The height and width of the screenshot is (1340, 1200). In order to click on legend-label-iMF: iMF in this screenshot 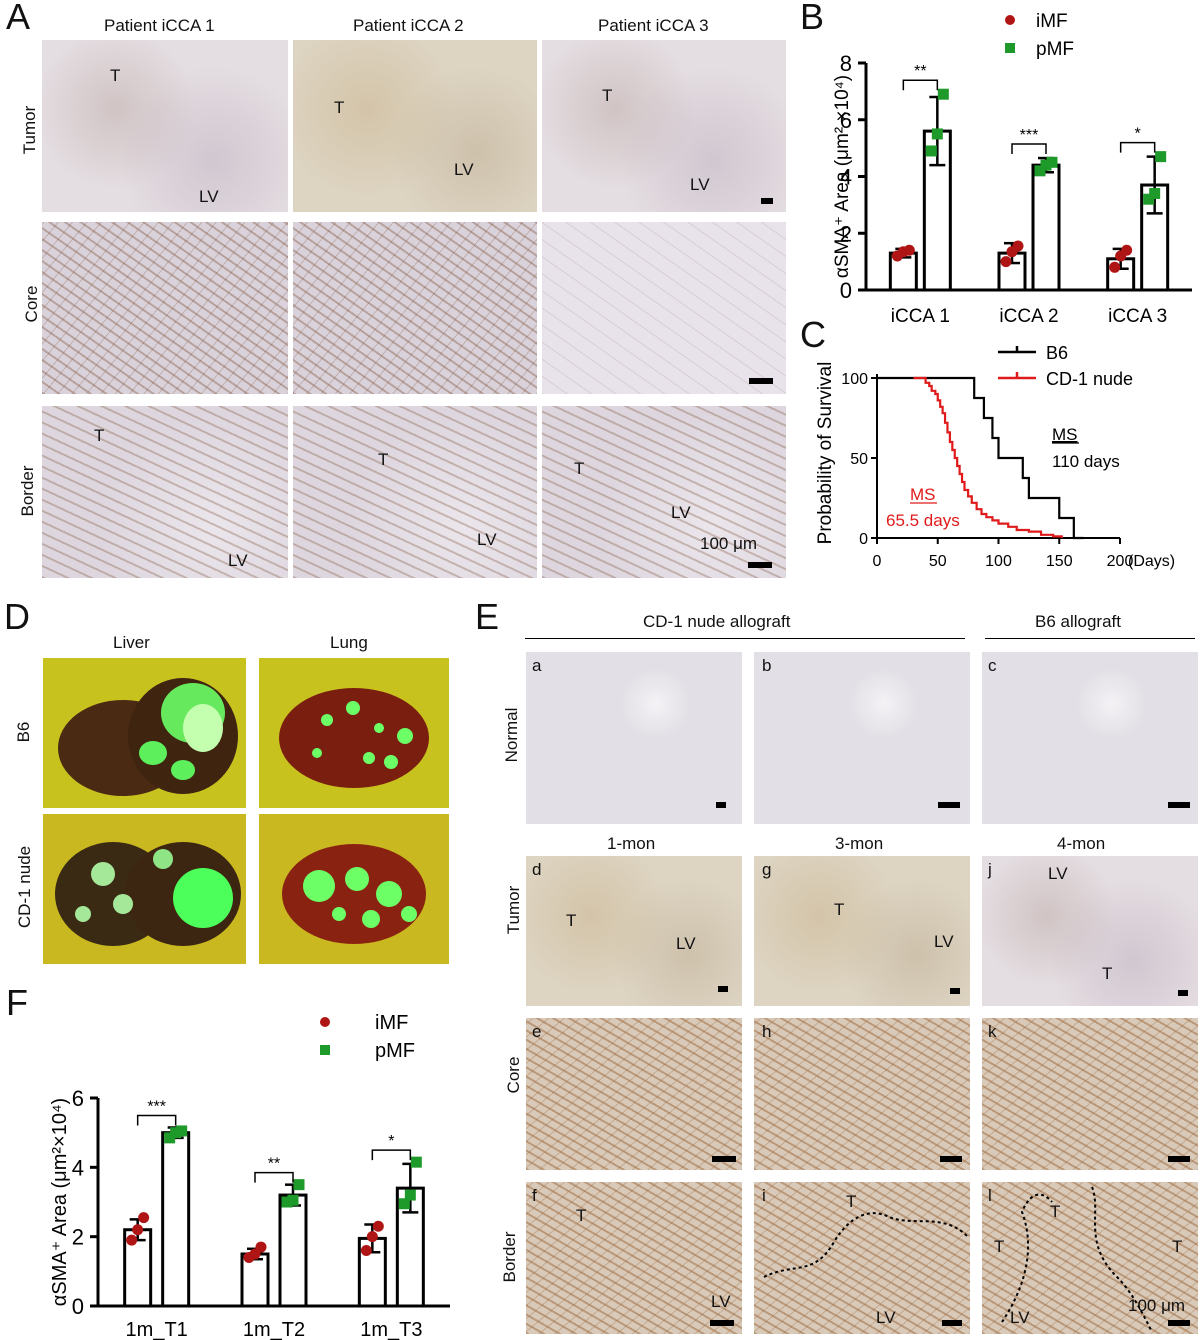, I will do `click(391, 1023)`.